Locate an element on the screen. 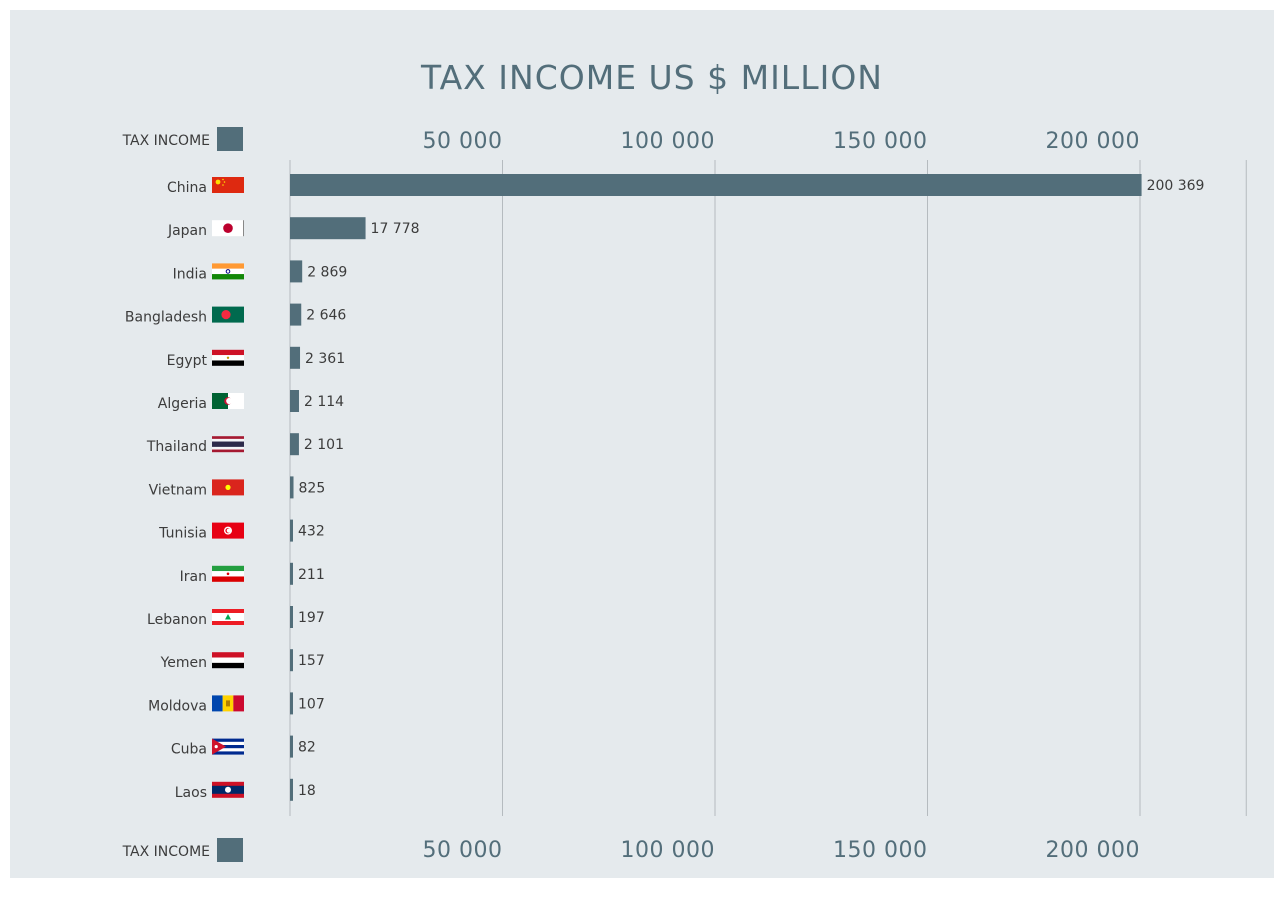 This screenshot has height=906, width=1284. bar-row: Laos 18 is located at coordinates (245, 789).